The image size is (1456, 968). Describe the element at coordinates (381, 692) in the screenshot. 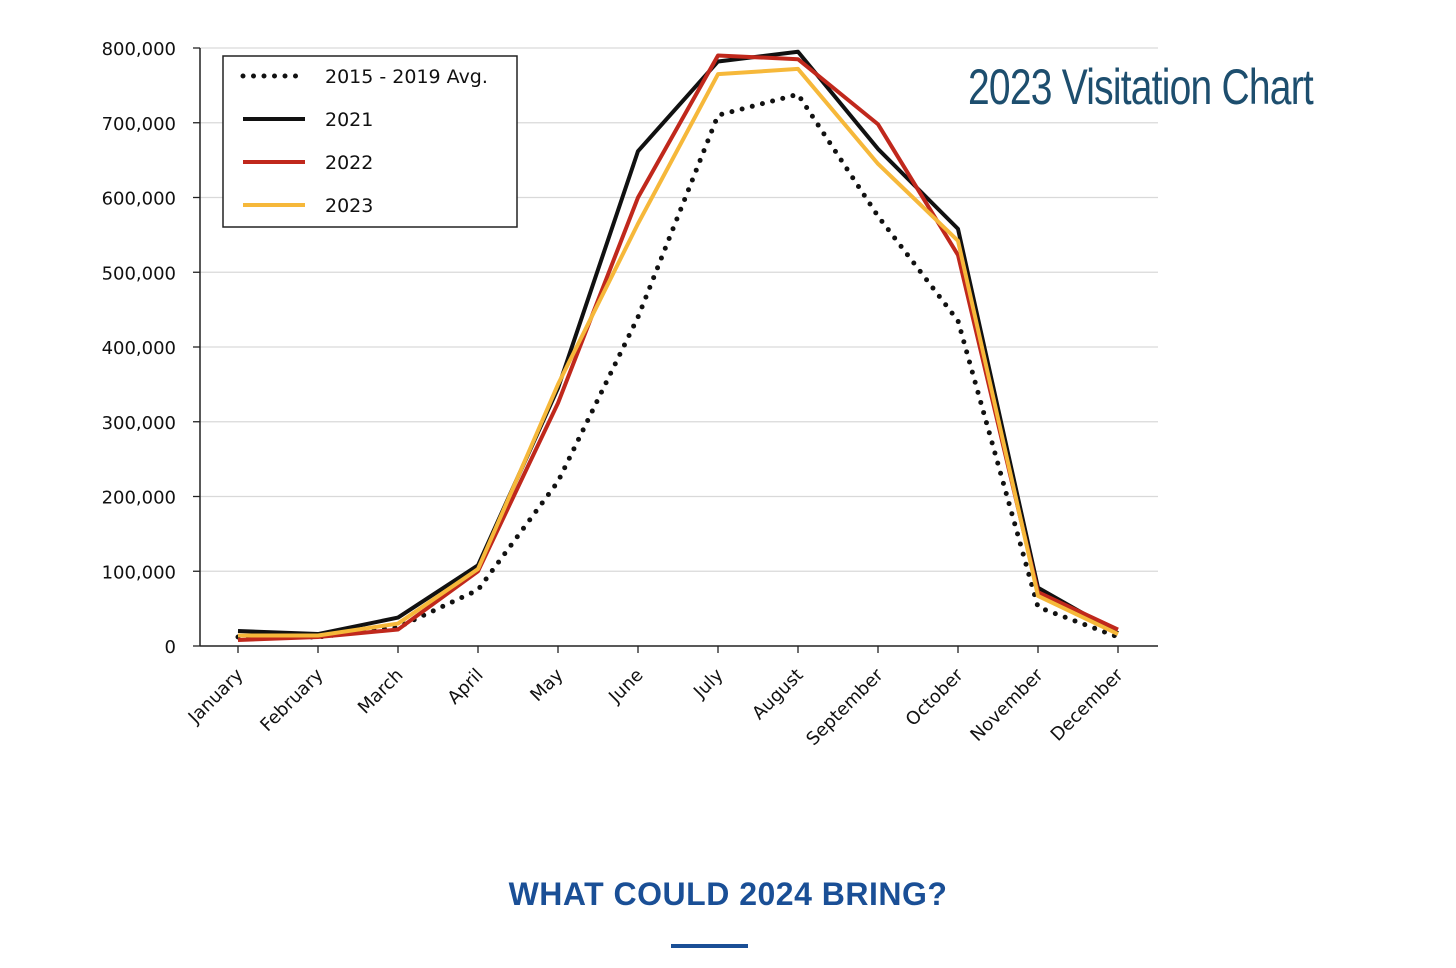

I see `x-tick-label: March` at that location.